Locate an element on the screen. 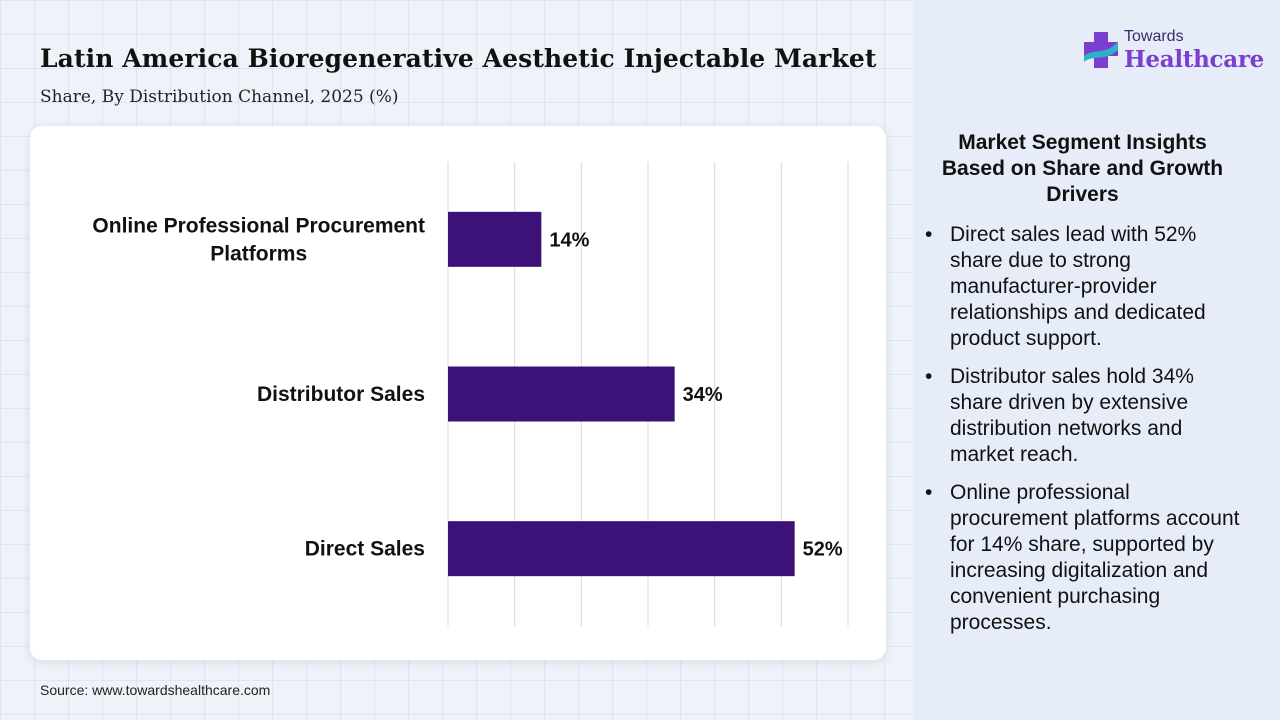 The width and height of the screenshot is (1280, 720). data-label: 14% is located at coordinates (569, 240).